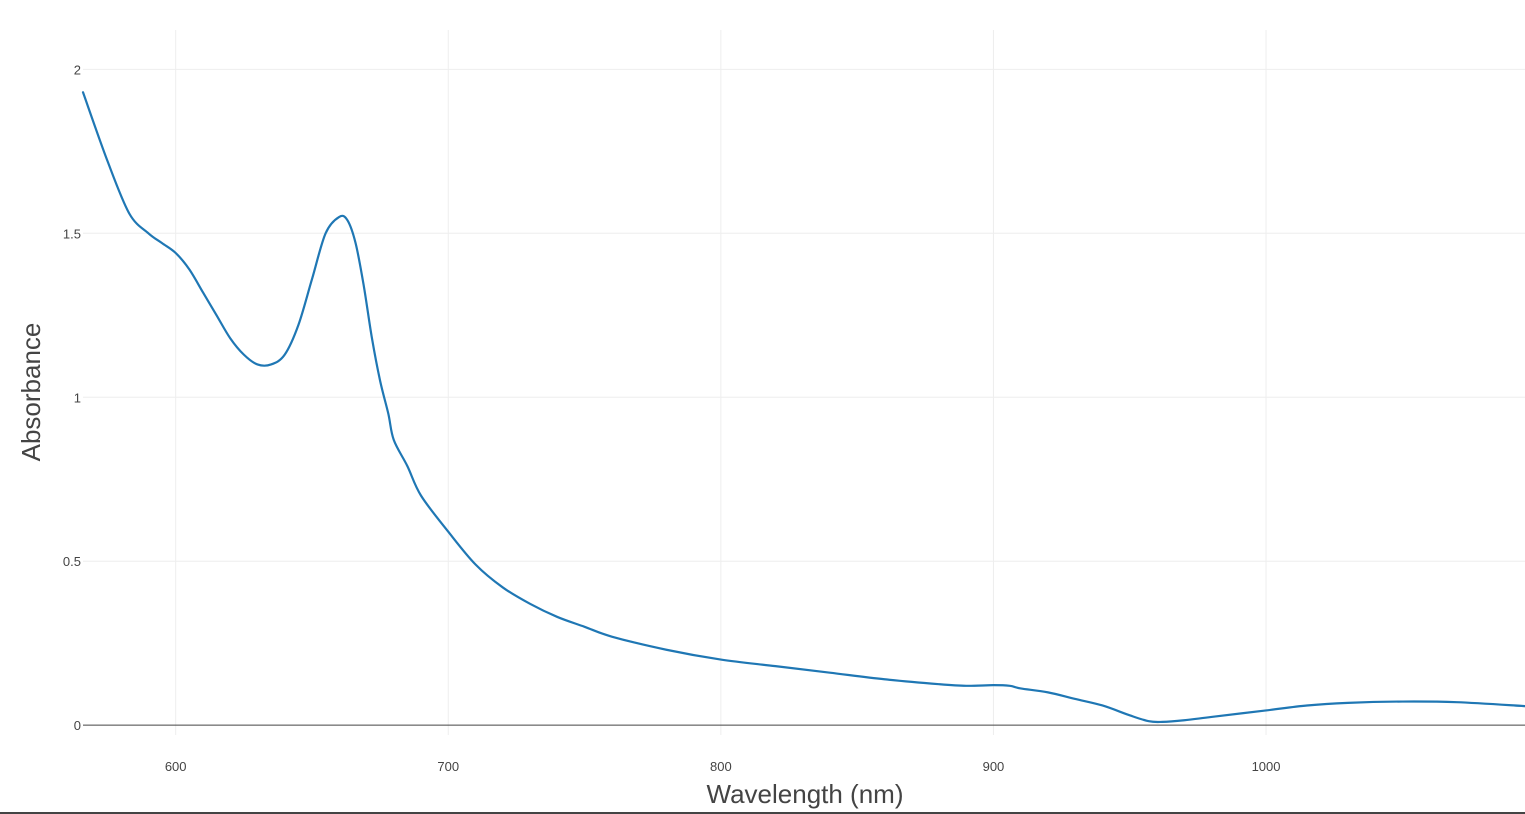  Describe the element at coordinates (77, 397) in the screenshot. I see `y-tick-label: 1` at that location.